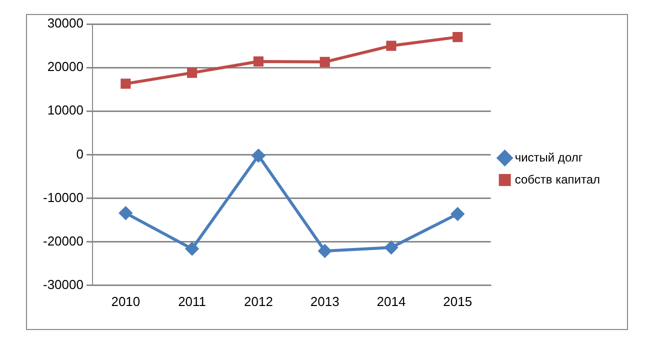  I want to click on y-tick-label: 30000, so click(65, 23).